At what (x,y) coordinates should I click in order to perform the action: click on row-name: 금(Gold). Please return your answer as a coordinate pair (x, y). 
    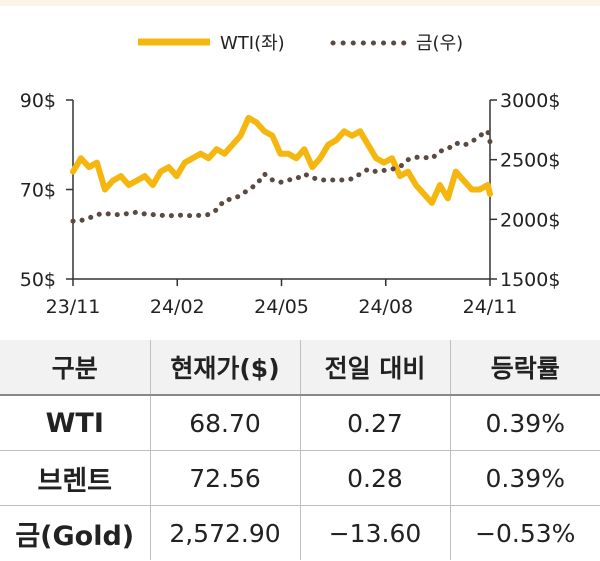
    Looking at the image, I should click on (75, 536).